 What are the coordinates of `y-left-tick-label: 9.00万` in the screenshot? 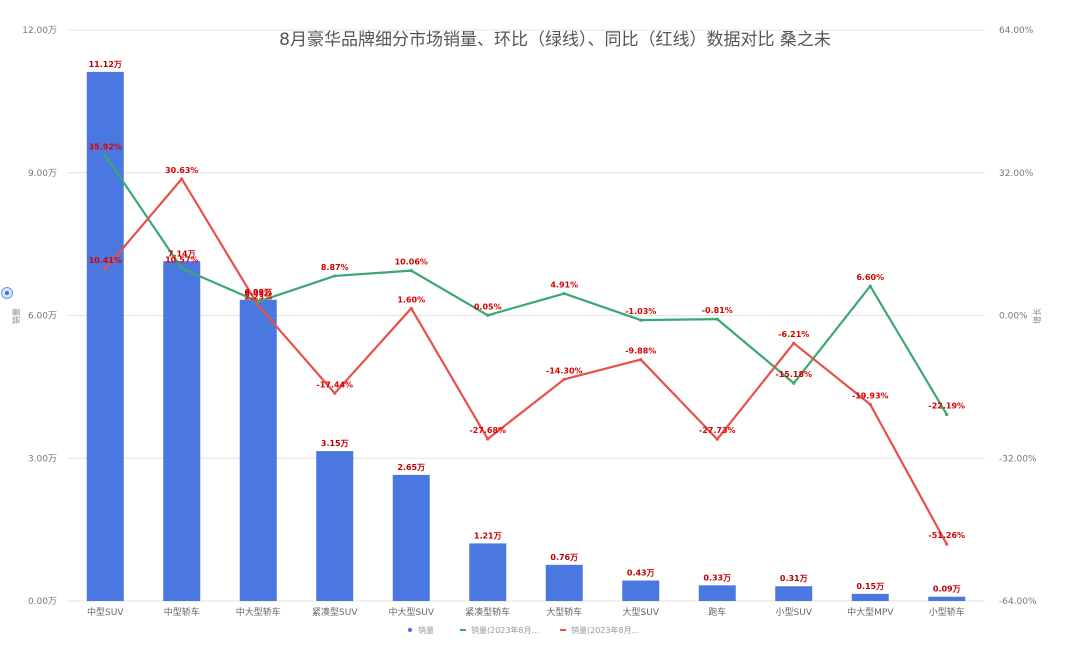 It's located at (42, 174).